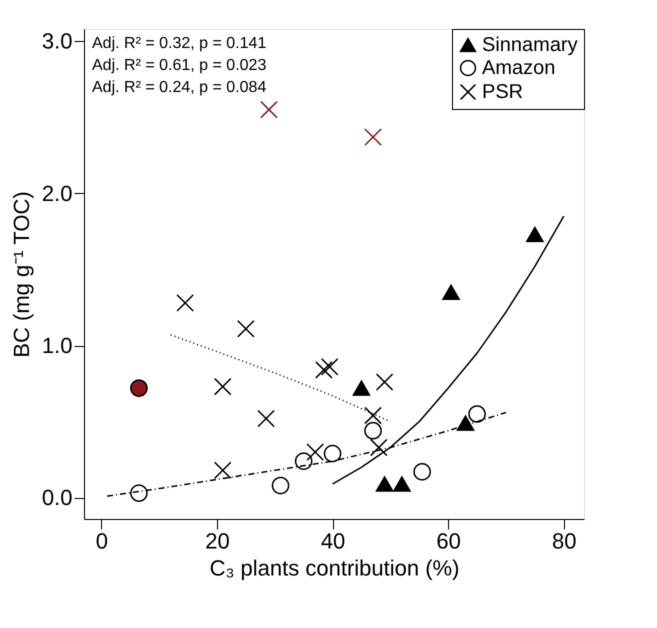 The image size is (657, 628). What do you see at coordinates (335, 568) in the screenshot?
I see `x-axis-title: C₃ plants contribution (%)` at bounding box center [335, 568].